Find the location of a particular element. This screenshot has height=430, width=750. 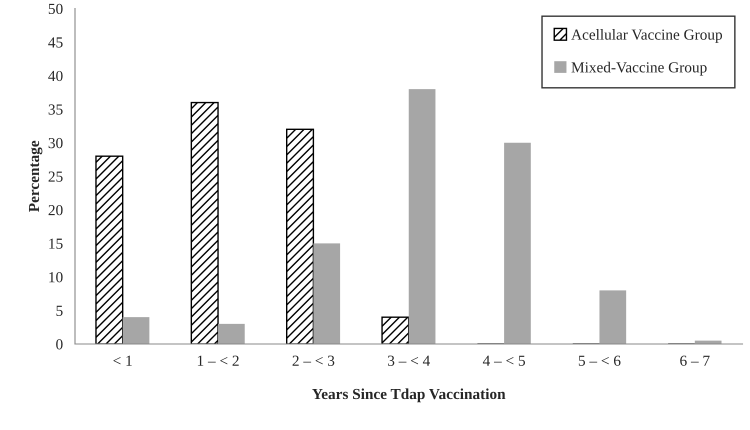

x-axis-title: Years Since Tdap Vaccination is located at coordinates (409, 395).